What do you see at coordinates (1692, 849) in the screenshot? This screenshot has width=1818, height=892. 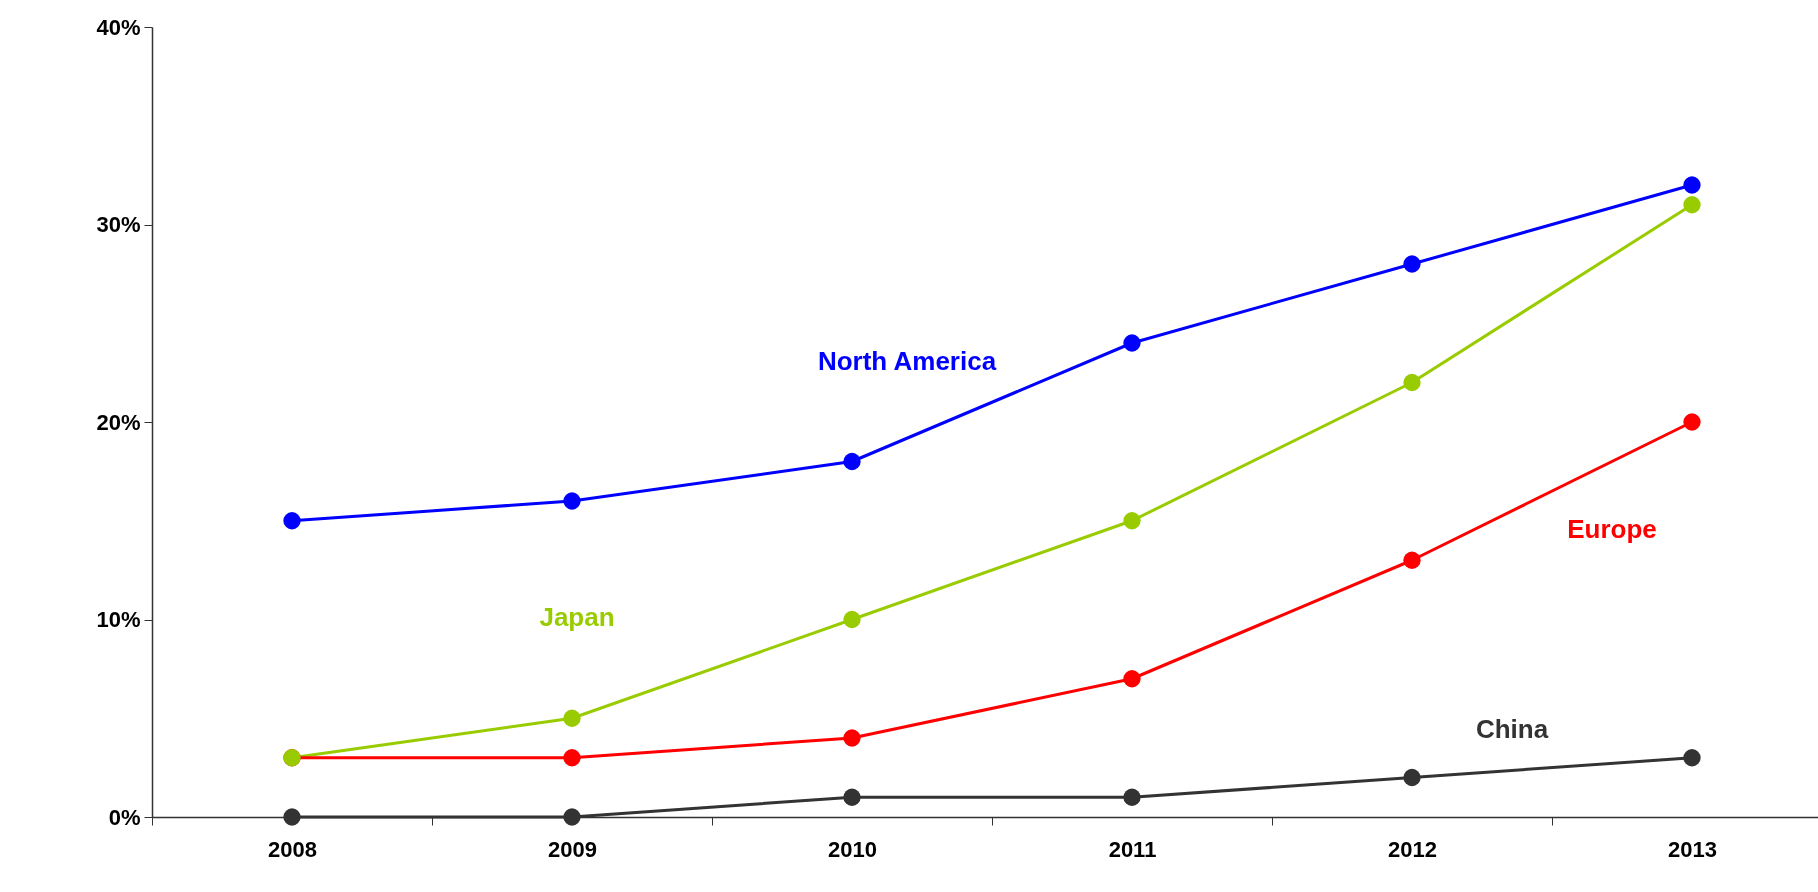 I see `x-tick-label: 2013` at bounding box center [1692, 849].